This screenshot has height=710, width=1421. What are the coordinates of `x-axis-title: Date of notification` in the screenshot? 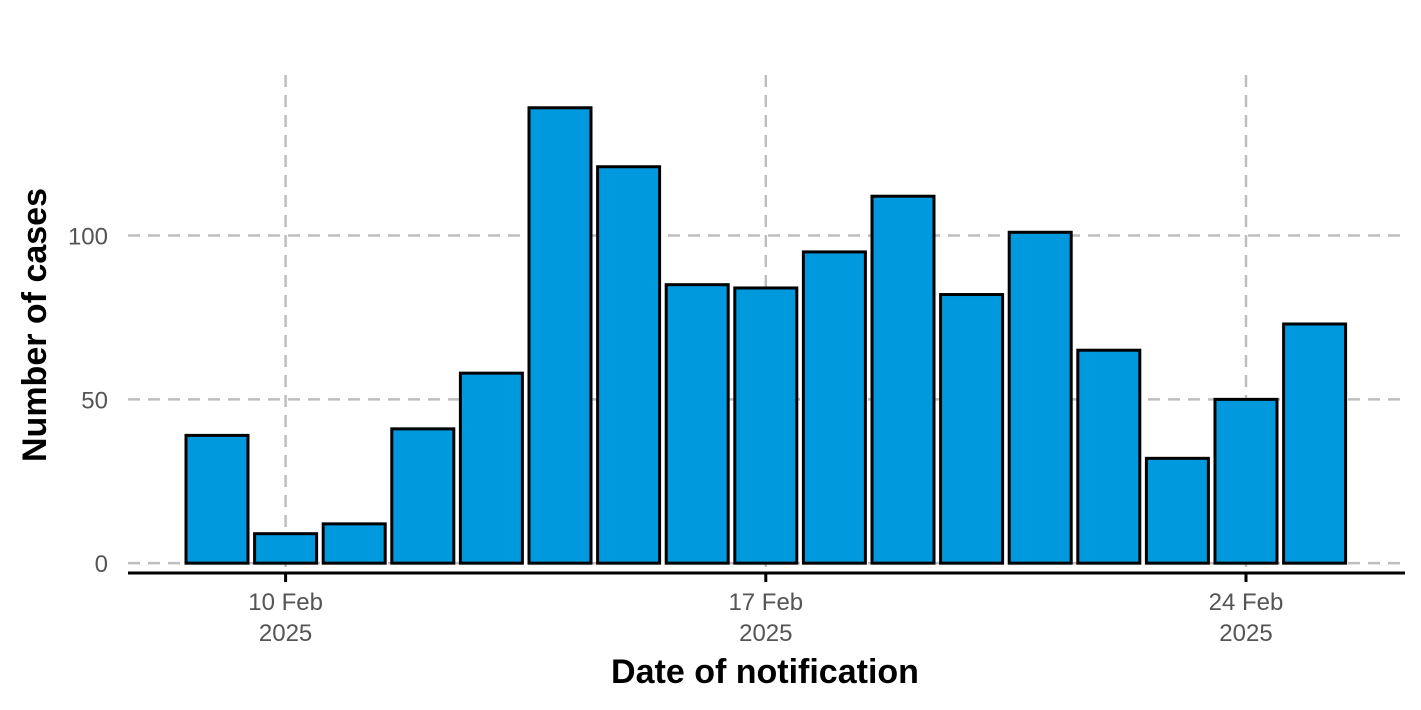 It's located at (765, 672).